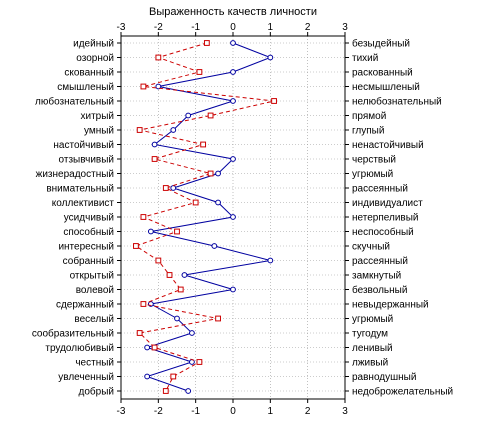 This screenshot has height=422, width=493. I want to click on x-tick-label-bottom: 0, so click(233, 411).